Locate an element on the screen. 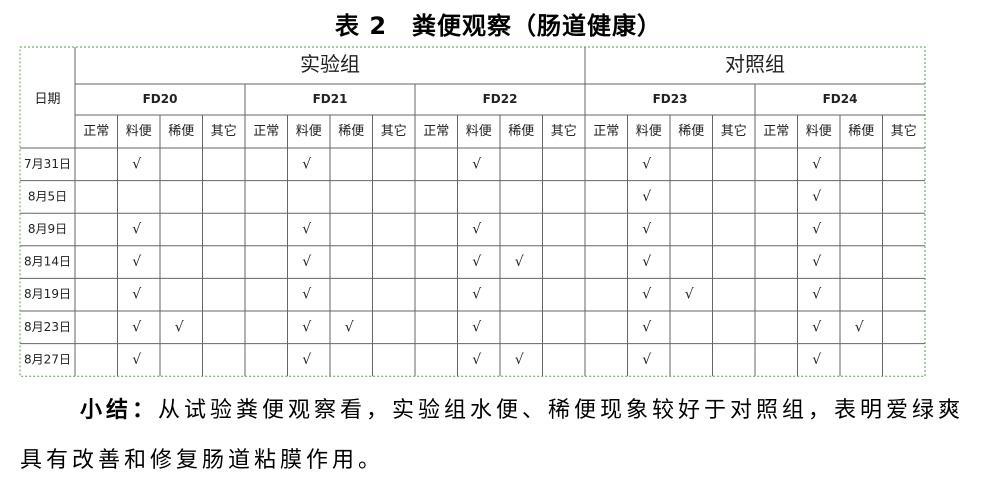 This screenshot has width=997, height=486. summary-label: 小结： is located at coordinates (119, 410).